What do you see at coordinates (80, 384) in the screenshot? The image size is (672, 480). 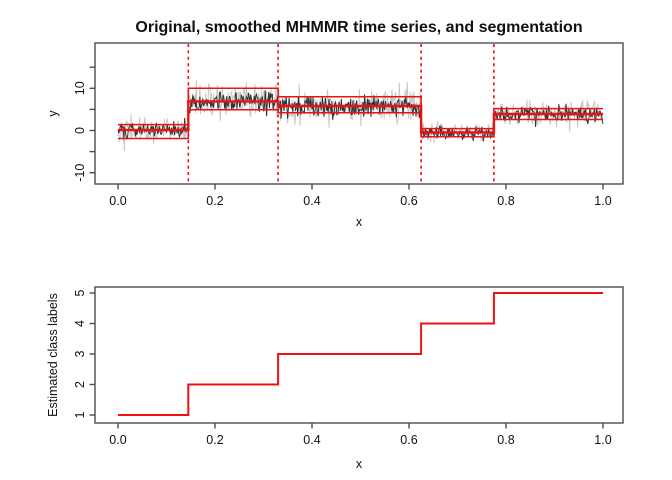 I see `y-tick-label: 2` at bounding box center [80, 384].